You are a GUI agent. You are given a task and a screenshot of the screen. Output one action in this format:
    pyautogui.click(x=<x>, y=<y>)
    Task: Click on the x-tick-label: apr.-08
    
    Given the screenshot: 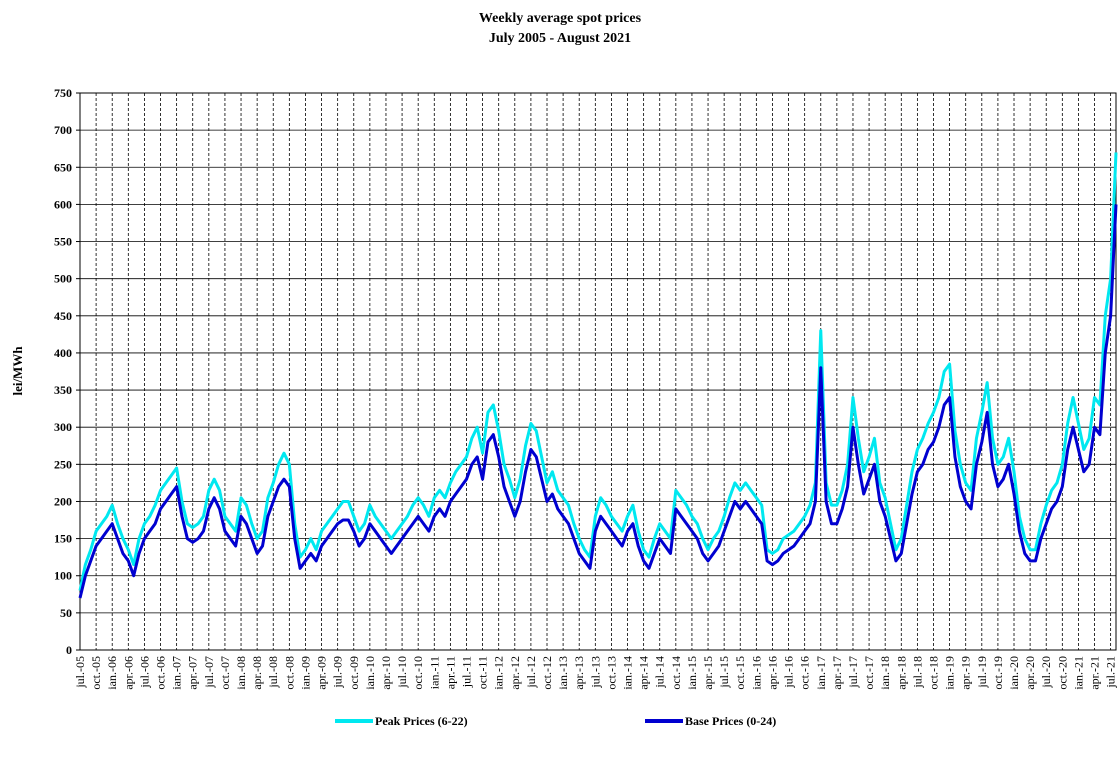 What is the action you would take?
    pyautogui.click(x=257, y=673)
    